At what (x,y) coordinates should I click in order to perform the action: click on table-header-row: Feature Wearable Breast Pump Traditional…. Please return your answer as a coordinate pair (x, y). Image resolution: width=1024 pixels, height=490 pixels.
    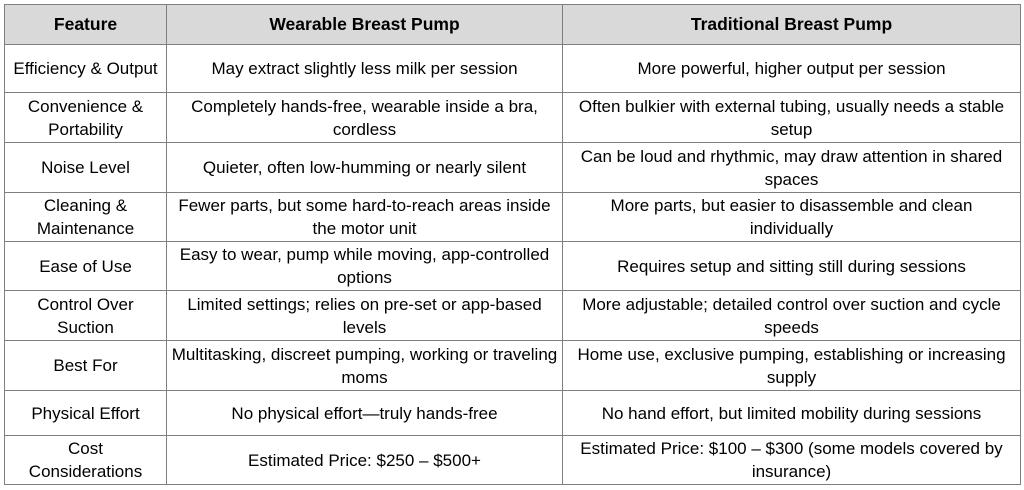
    Looking at the image, I should click on (512, 24).